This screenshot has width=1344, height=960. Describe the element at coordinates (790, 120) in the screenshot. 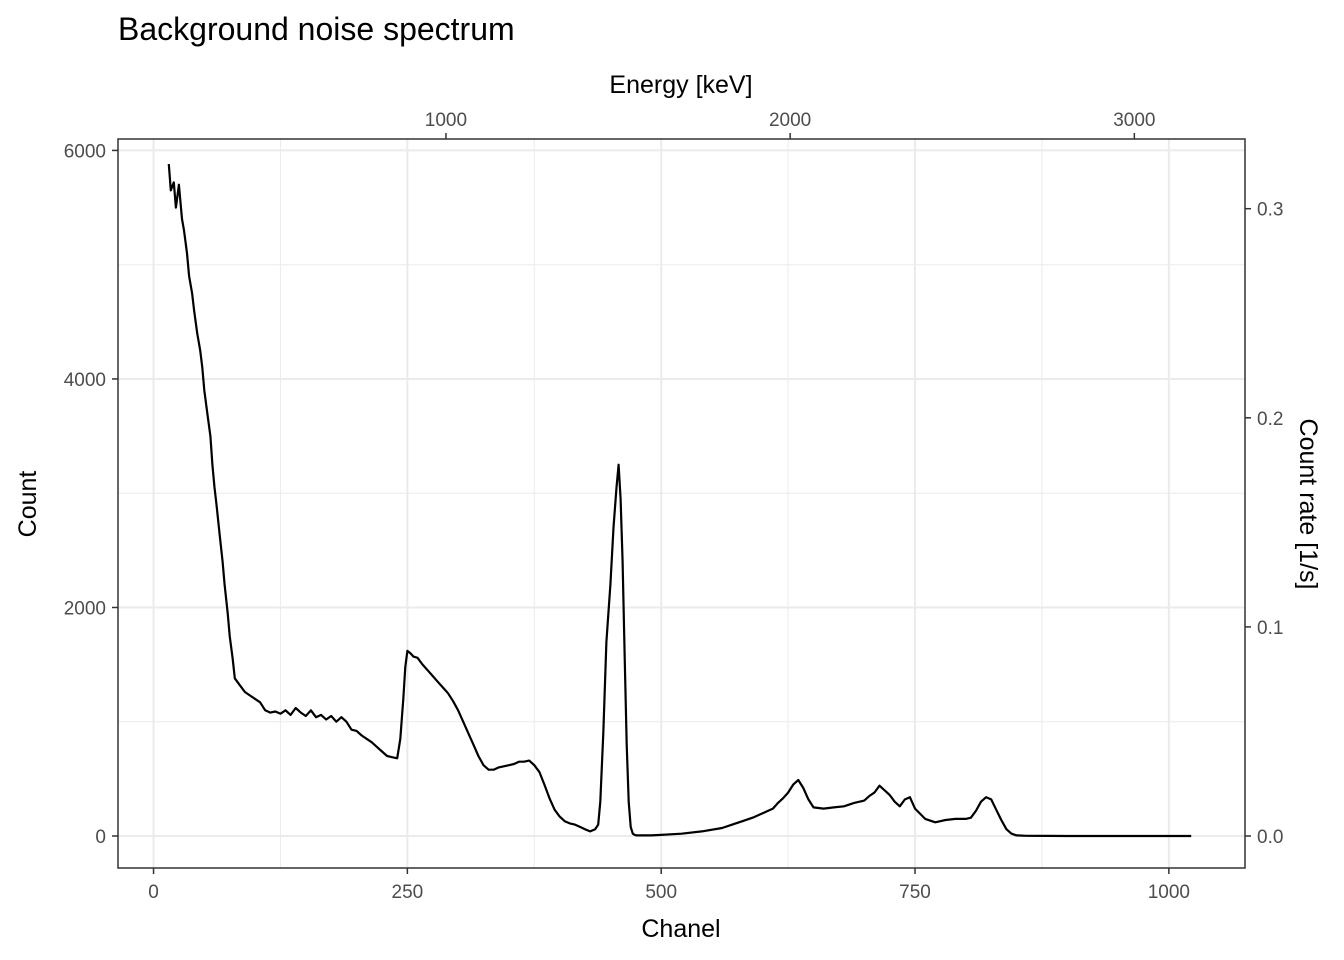

I see `top-tick-label: 2000` at that location.